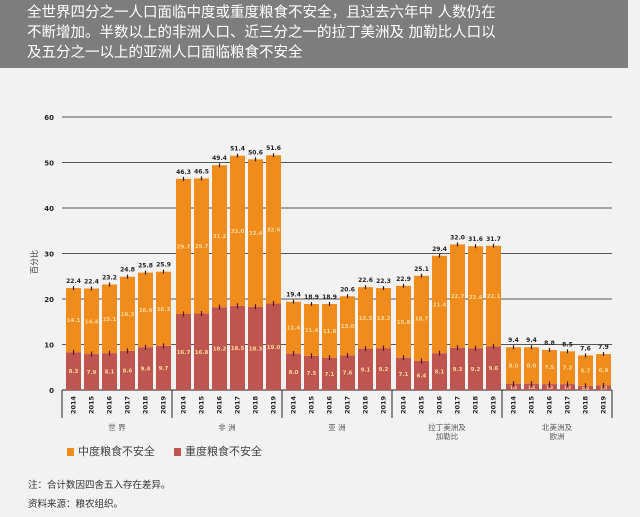  What do you see at coordinates (127, 270) in the screenshot?
I see `total-label: 24.8` at bounding box center [127, 270].